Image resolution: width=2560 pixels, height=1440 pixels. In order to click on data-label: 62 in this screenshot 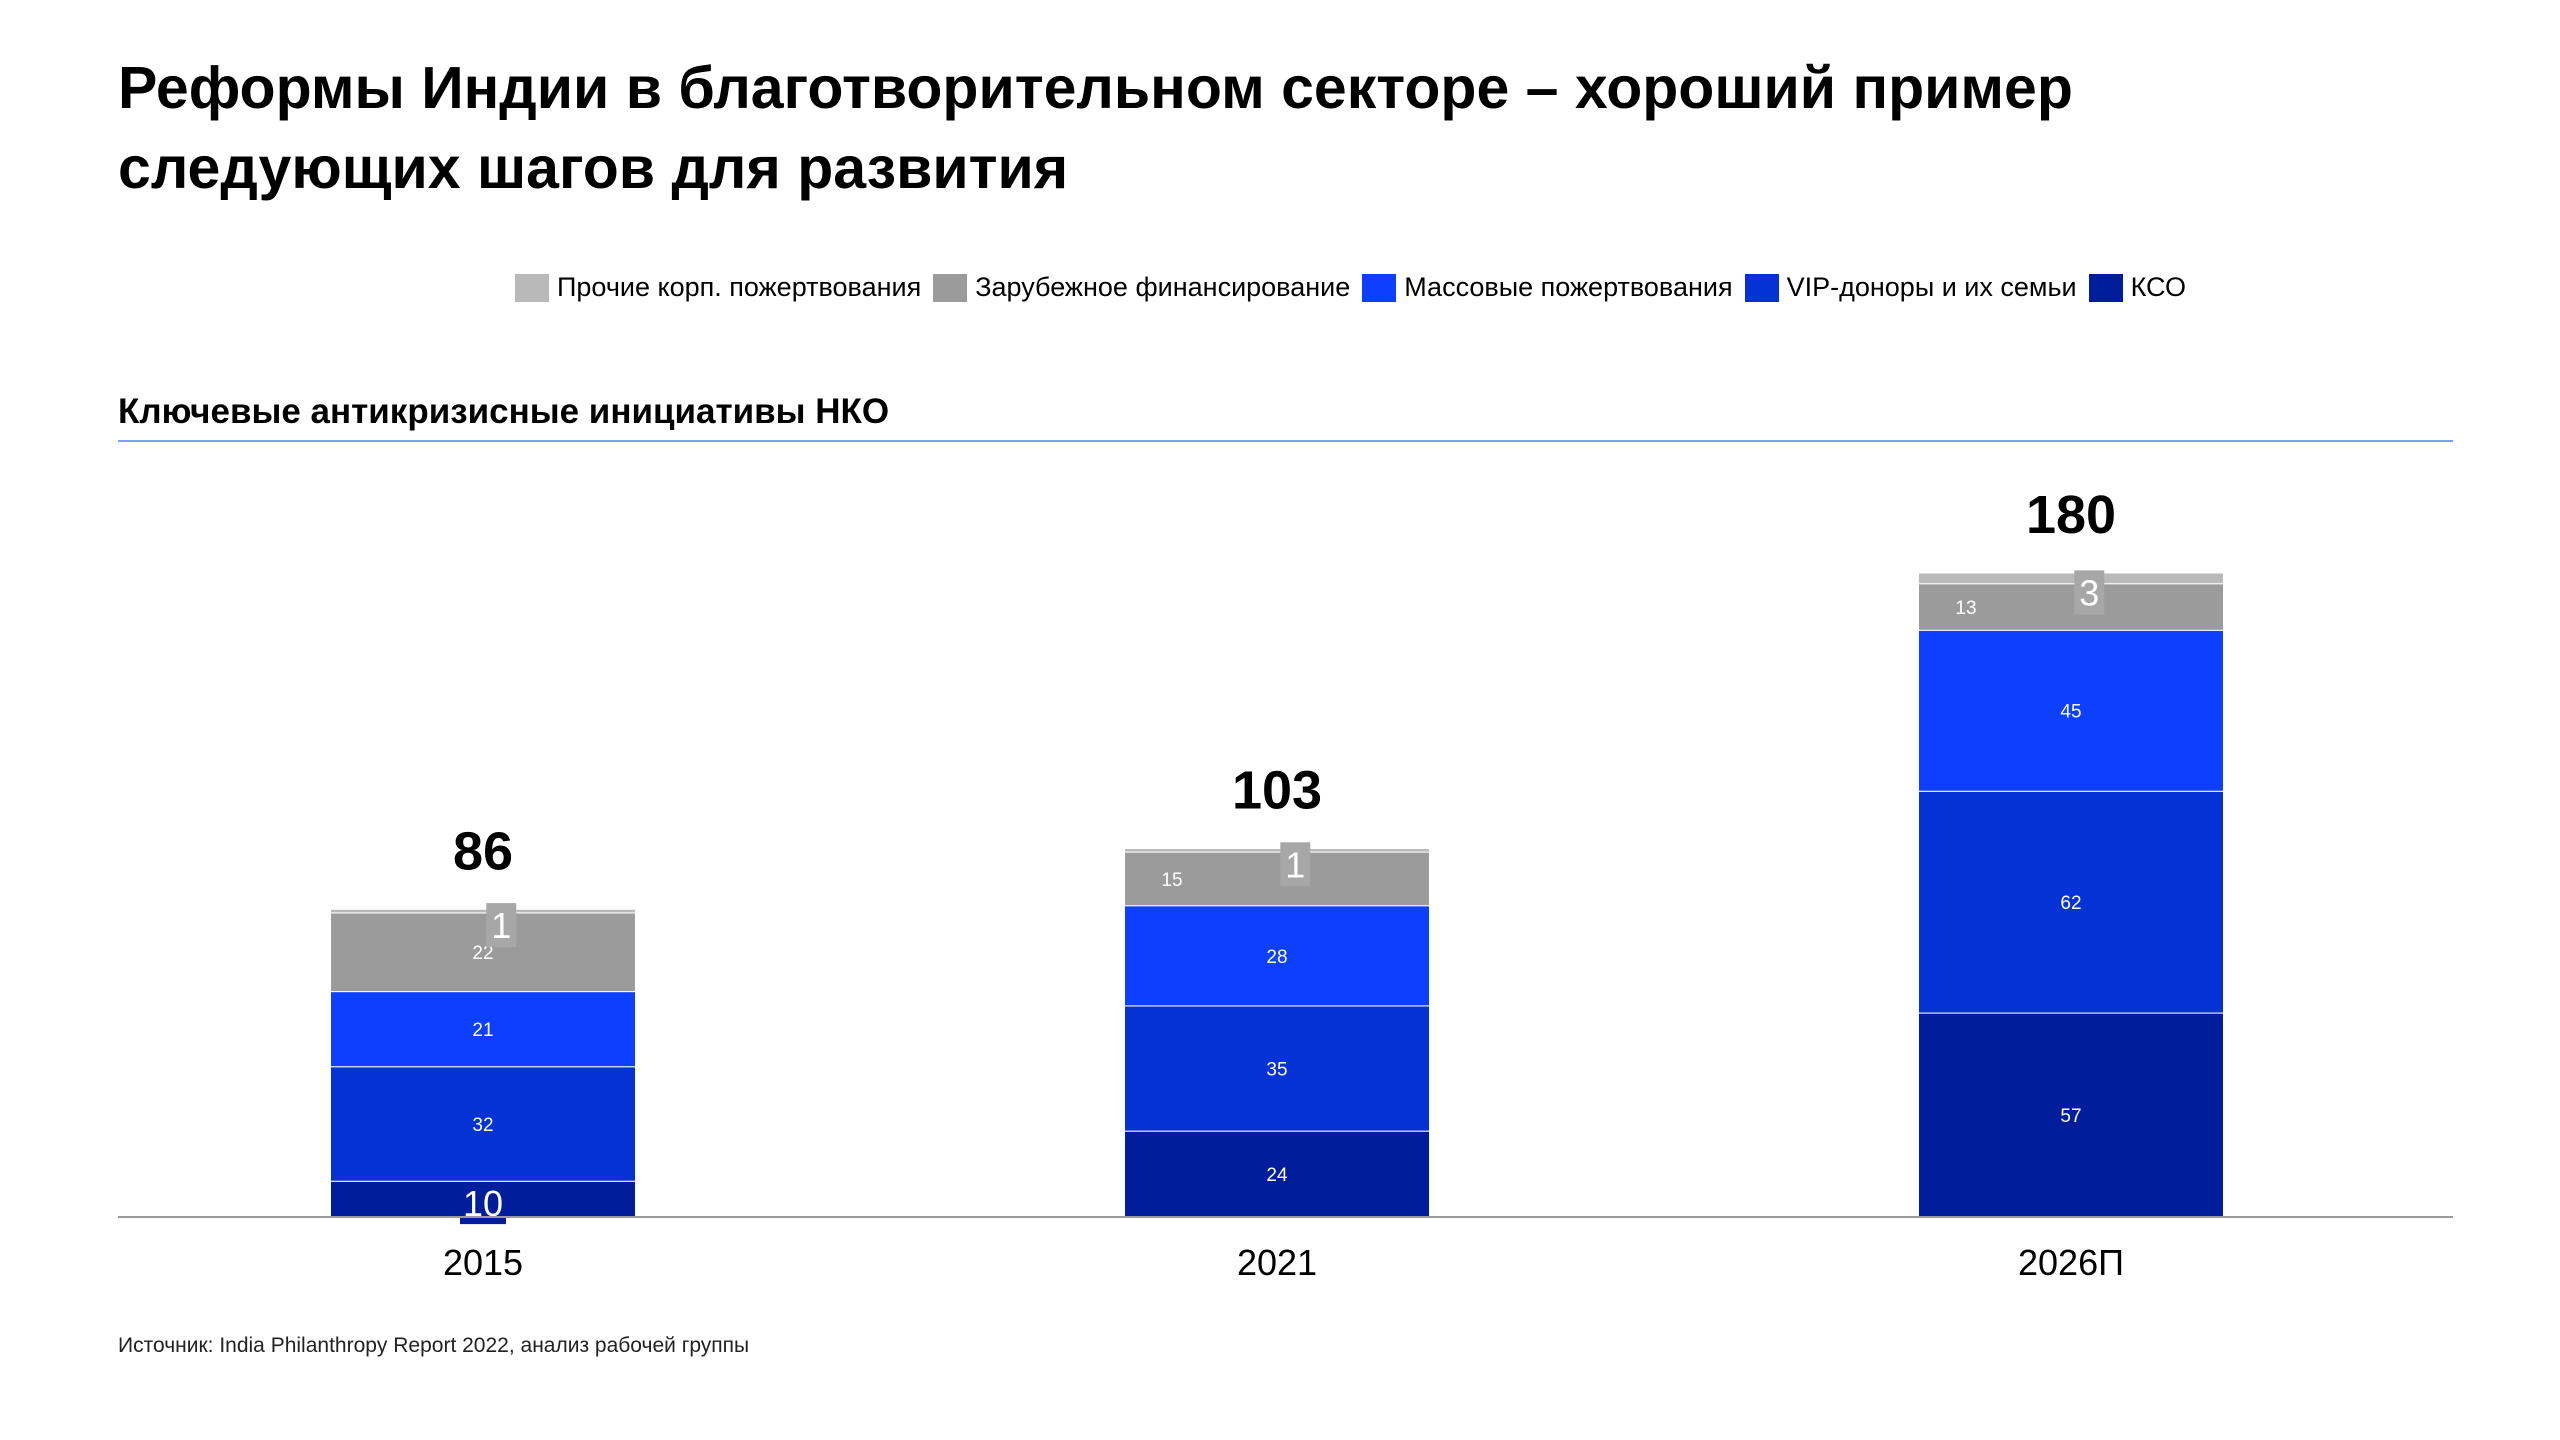, I will do `click(2070, 903)`.